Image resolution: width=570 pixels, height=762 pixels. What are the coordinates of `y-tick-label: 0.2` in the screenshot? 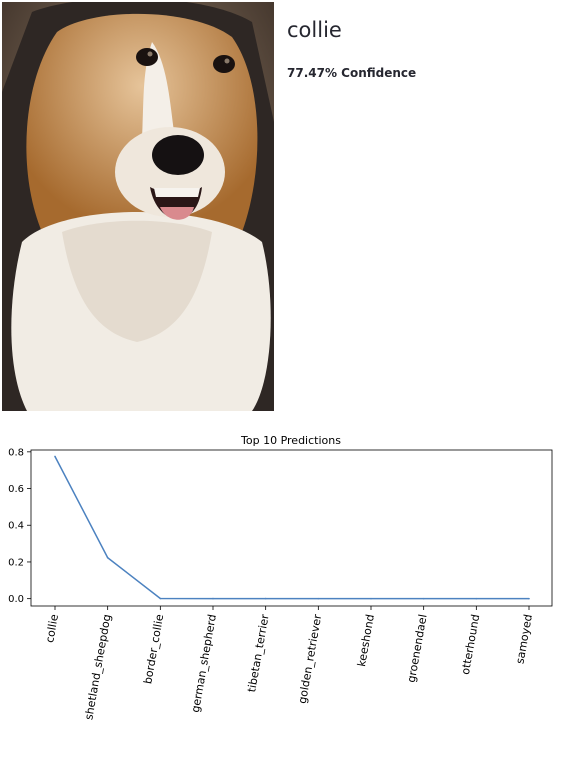 It's located at (16, 562).